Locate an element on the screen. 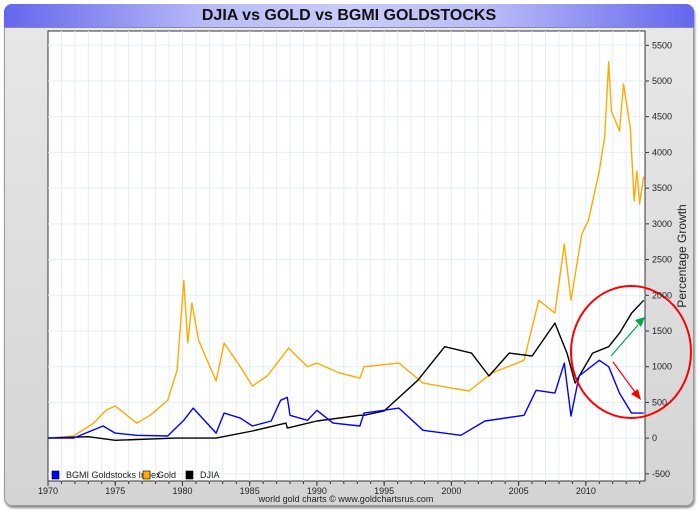 The image size is (698, 511). down-arrow-line is located at coordinates (624, 377).